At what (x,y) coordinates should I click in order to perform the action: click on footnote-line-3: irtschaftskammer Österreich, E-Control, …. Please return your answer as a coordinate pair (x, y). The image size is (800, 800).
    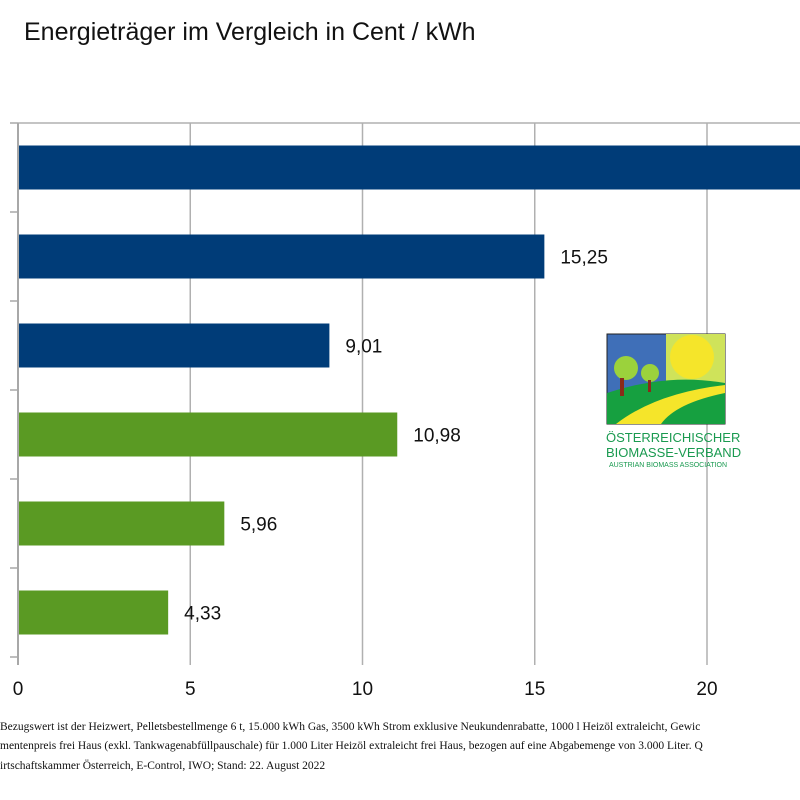
    Looking at the image, I should click on (163, 766).